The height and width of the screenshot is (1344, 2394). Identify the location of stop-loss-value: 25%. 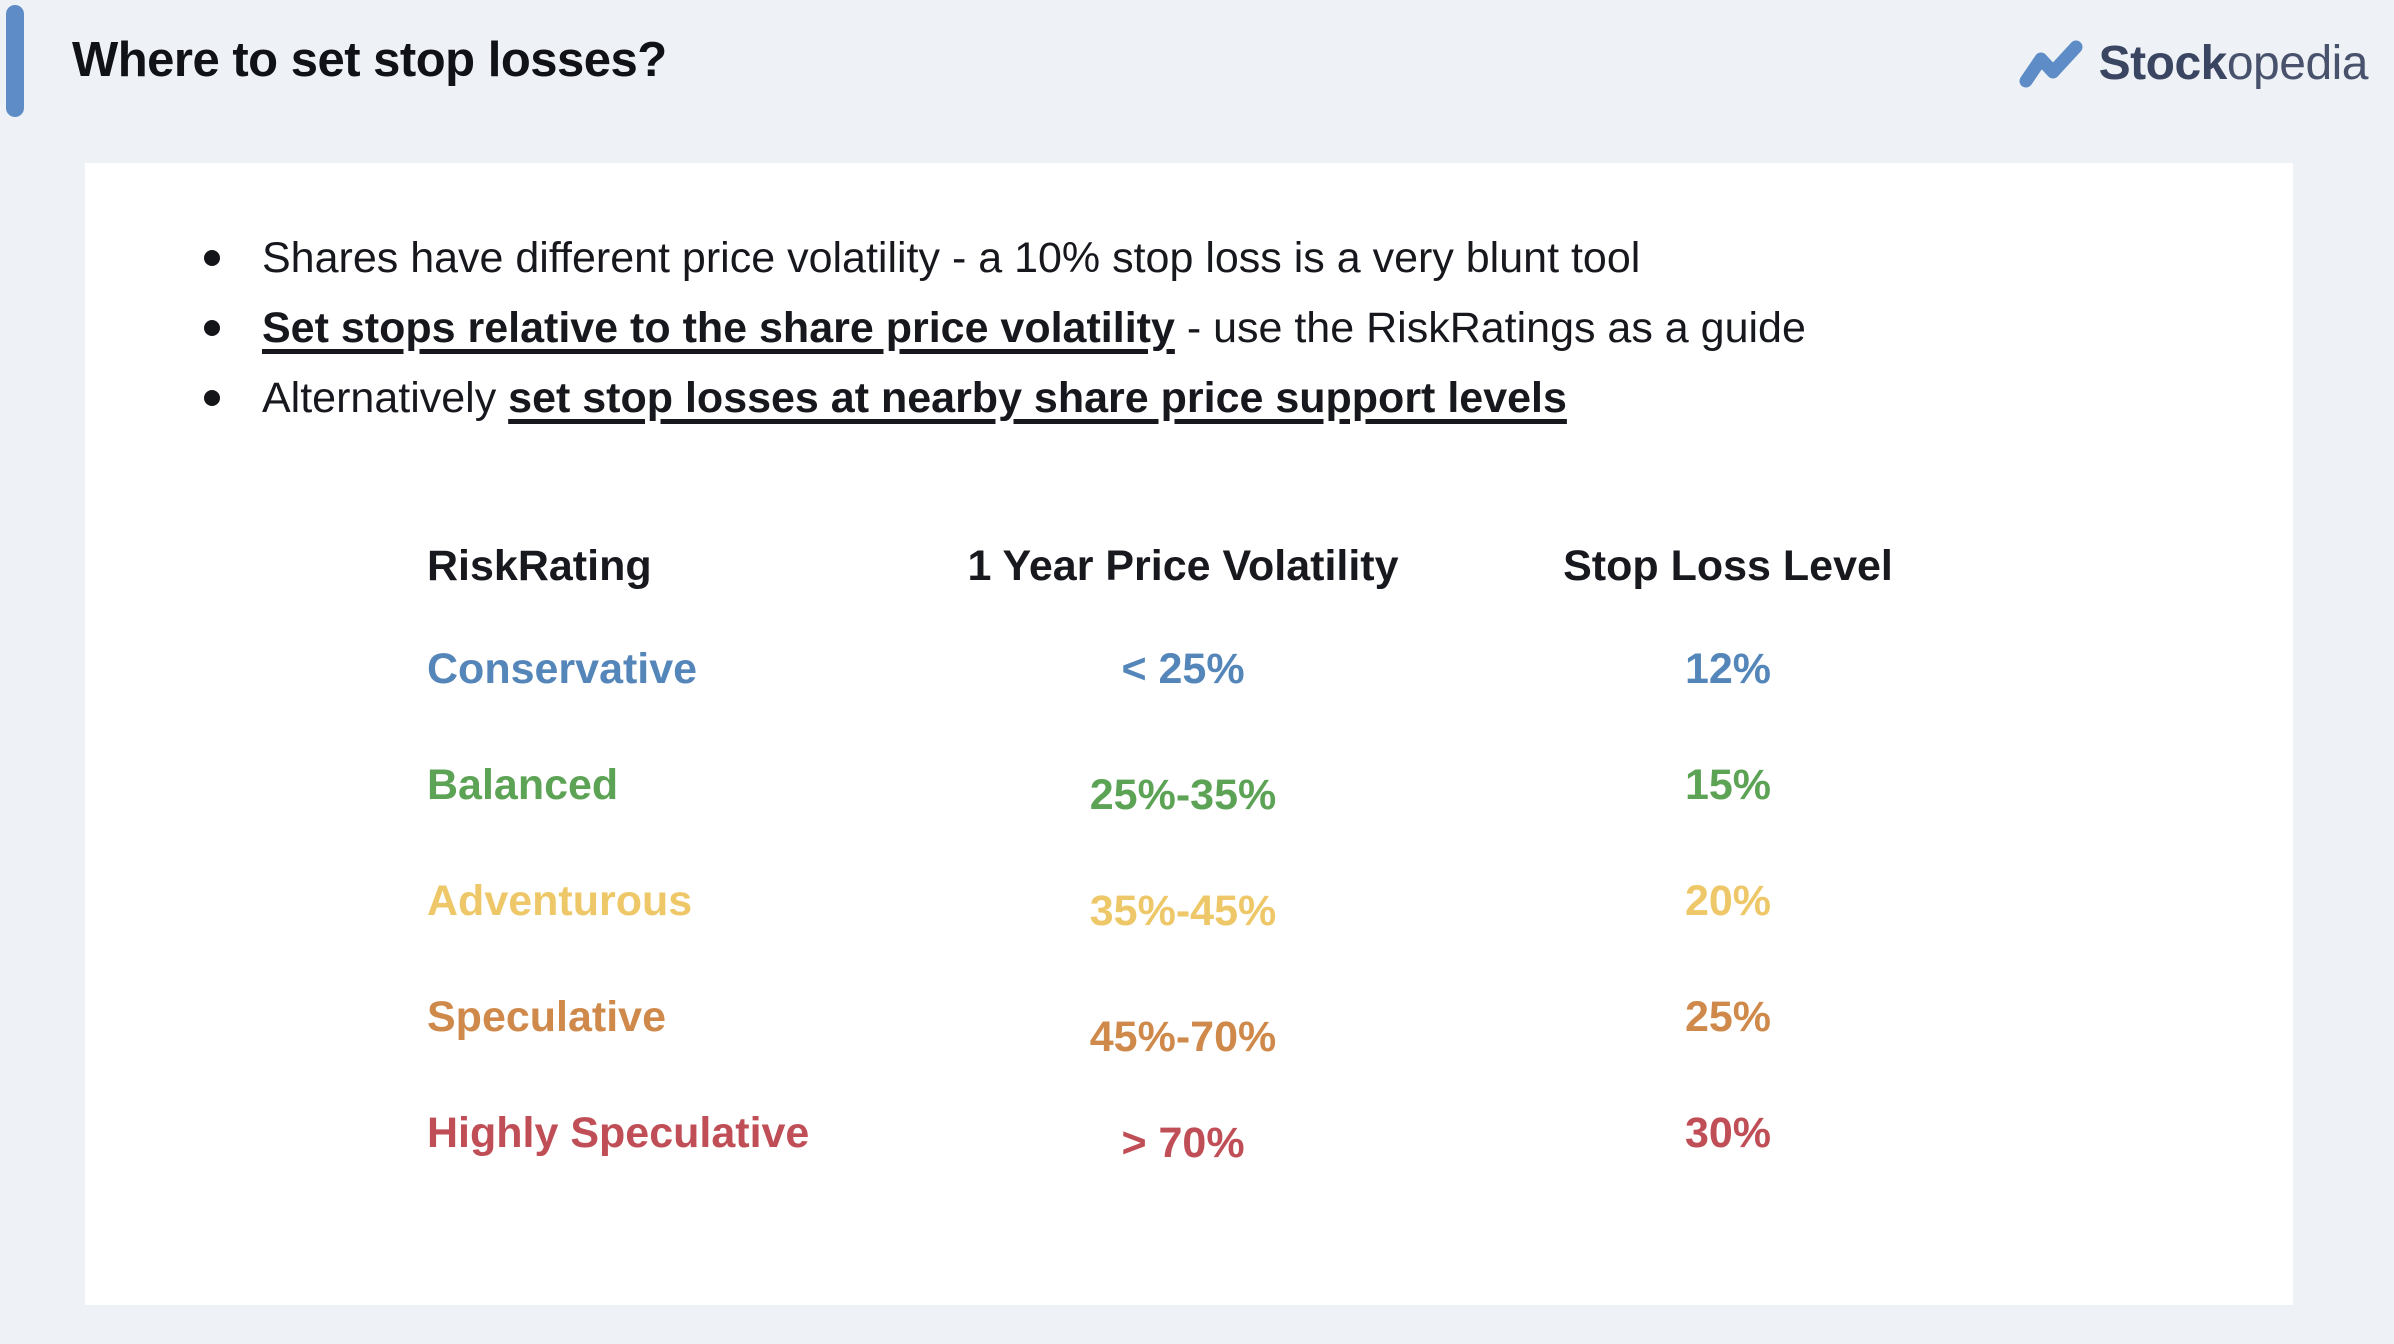
(1728, 1016).